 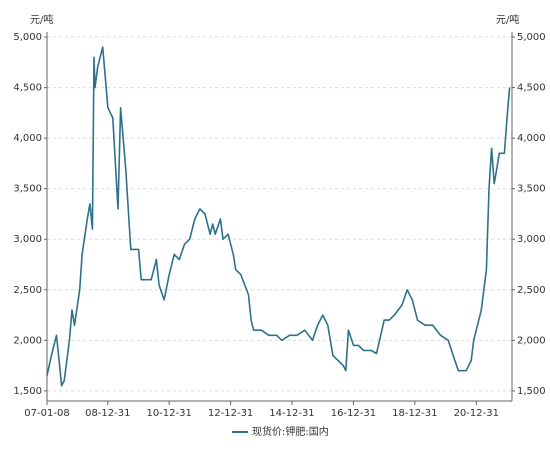 What do you see at coordinates (531, 340) in the screenshot?
I see `y2-tick-label: 2,000` at bounding box center [531, 340].